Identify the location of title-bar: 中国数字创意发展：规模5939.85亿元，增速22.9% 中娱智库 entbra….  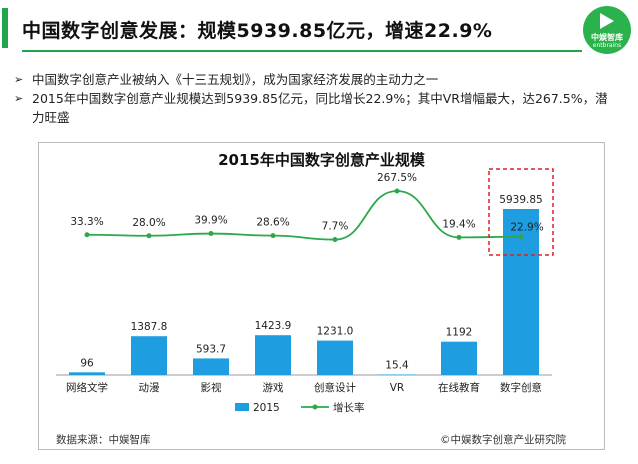
(319, 28).